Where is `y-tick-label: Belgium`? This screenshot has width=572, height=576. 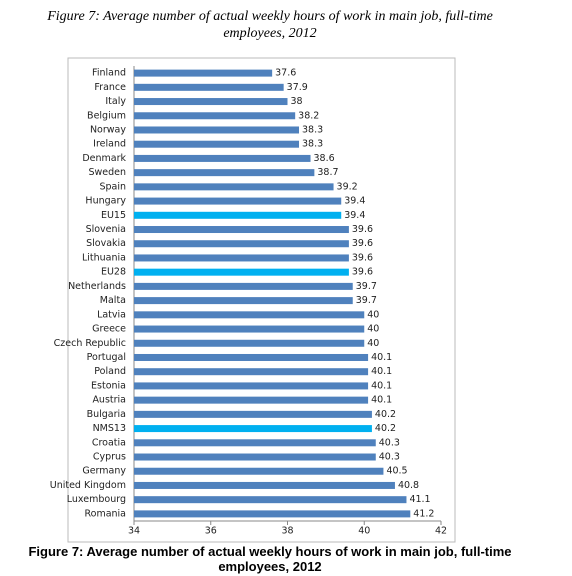 y-tick-label: Belgium is located at coordinates (106, 115).